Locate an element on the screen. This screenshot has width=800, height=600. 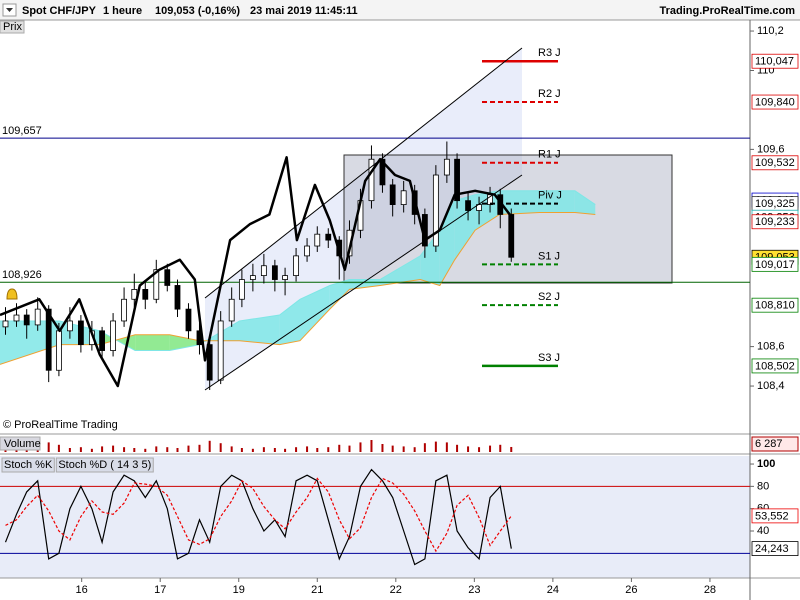
last-value-label: 24,243 is located at coordinates (772, 549).